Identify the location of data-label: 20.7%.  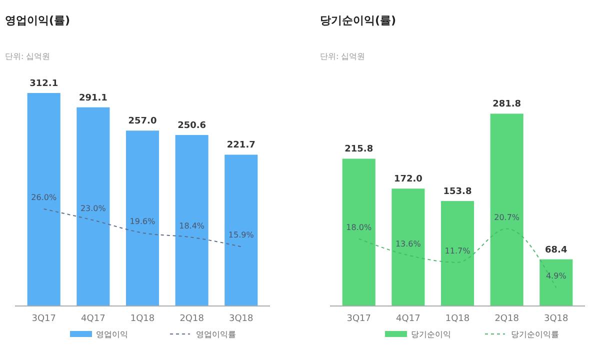
(507, 217).